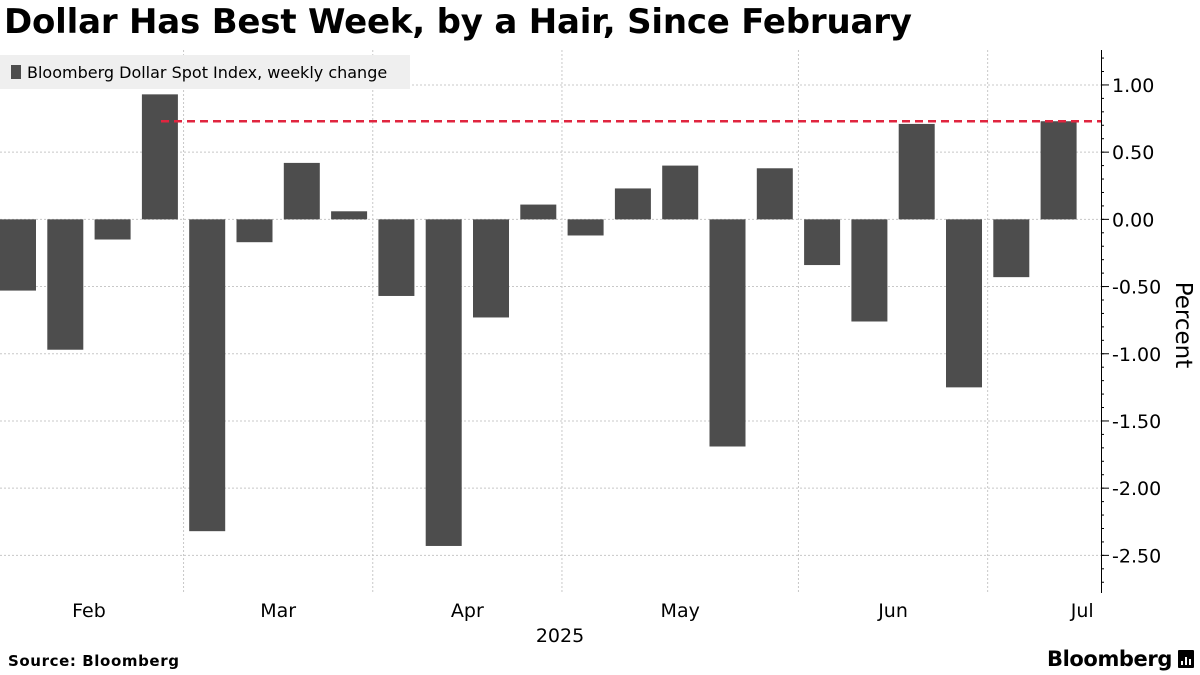 The width and height of the screenshot is (1200, 675). Describe the element at coordinates (1133, 220) in the screenshot. I see `y-tick-label: 0.00` at that location.